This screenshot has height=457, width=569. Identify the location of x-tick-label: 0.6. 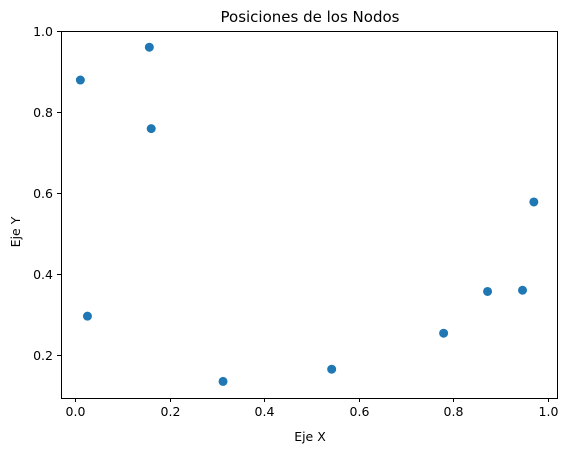
(360, 411).